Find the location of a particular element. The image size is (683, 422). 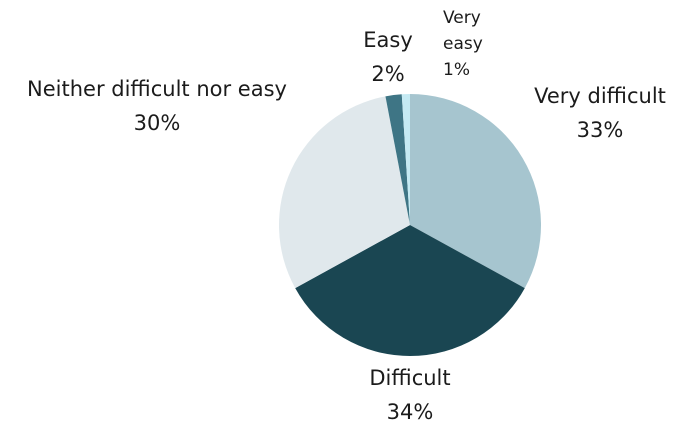

slice-label: Neither difficult nor easy 30% is located at coordinates (157, 106).